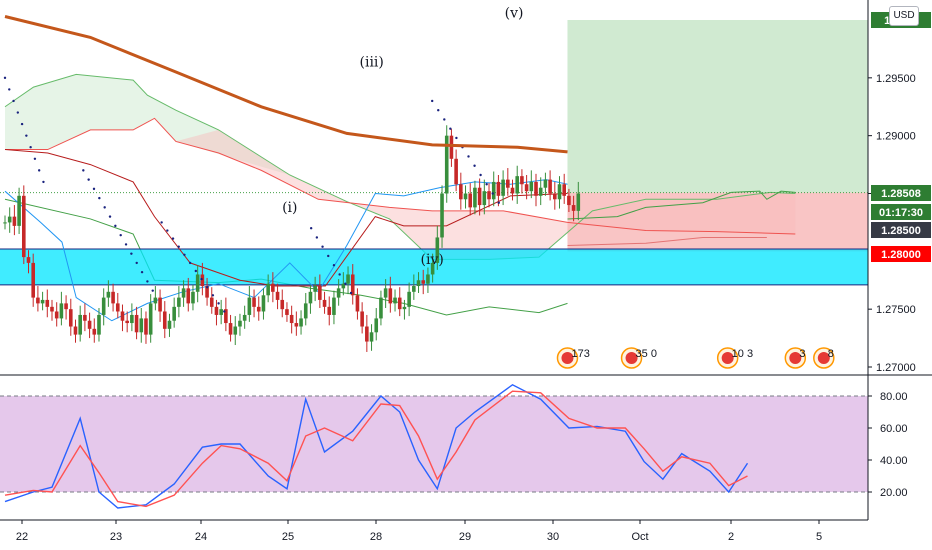 The height and width of the screenshot is (550, 932). I want to click on event-marker-label: 3, so click(802, 354).